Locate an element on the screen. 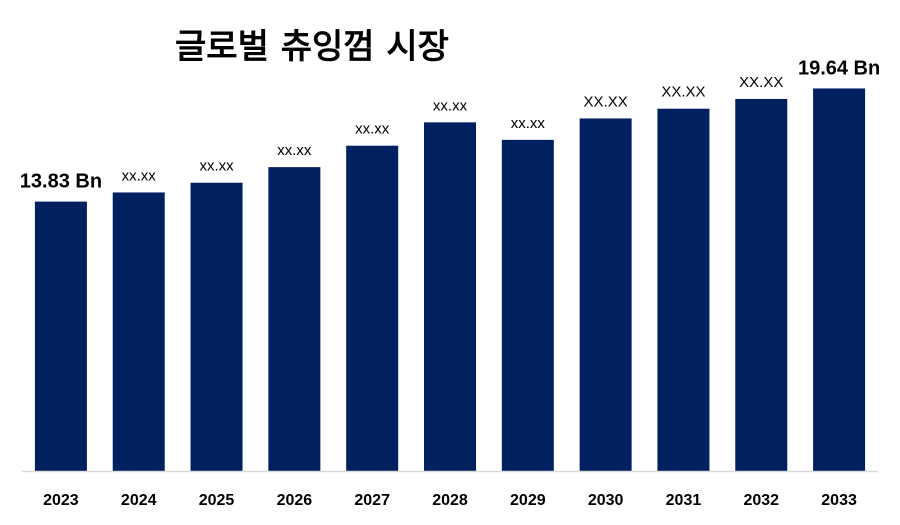 Image resolution: width=900 pixels, height=525 pixels. x-tick-2023: 2023 is located at coordinates (61, 500).